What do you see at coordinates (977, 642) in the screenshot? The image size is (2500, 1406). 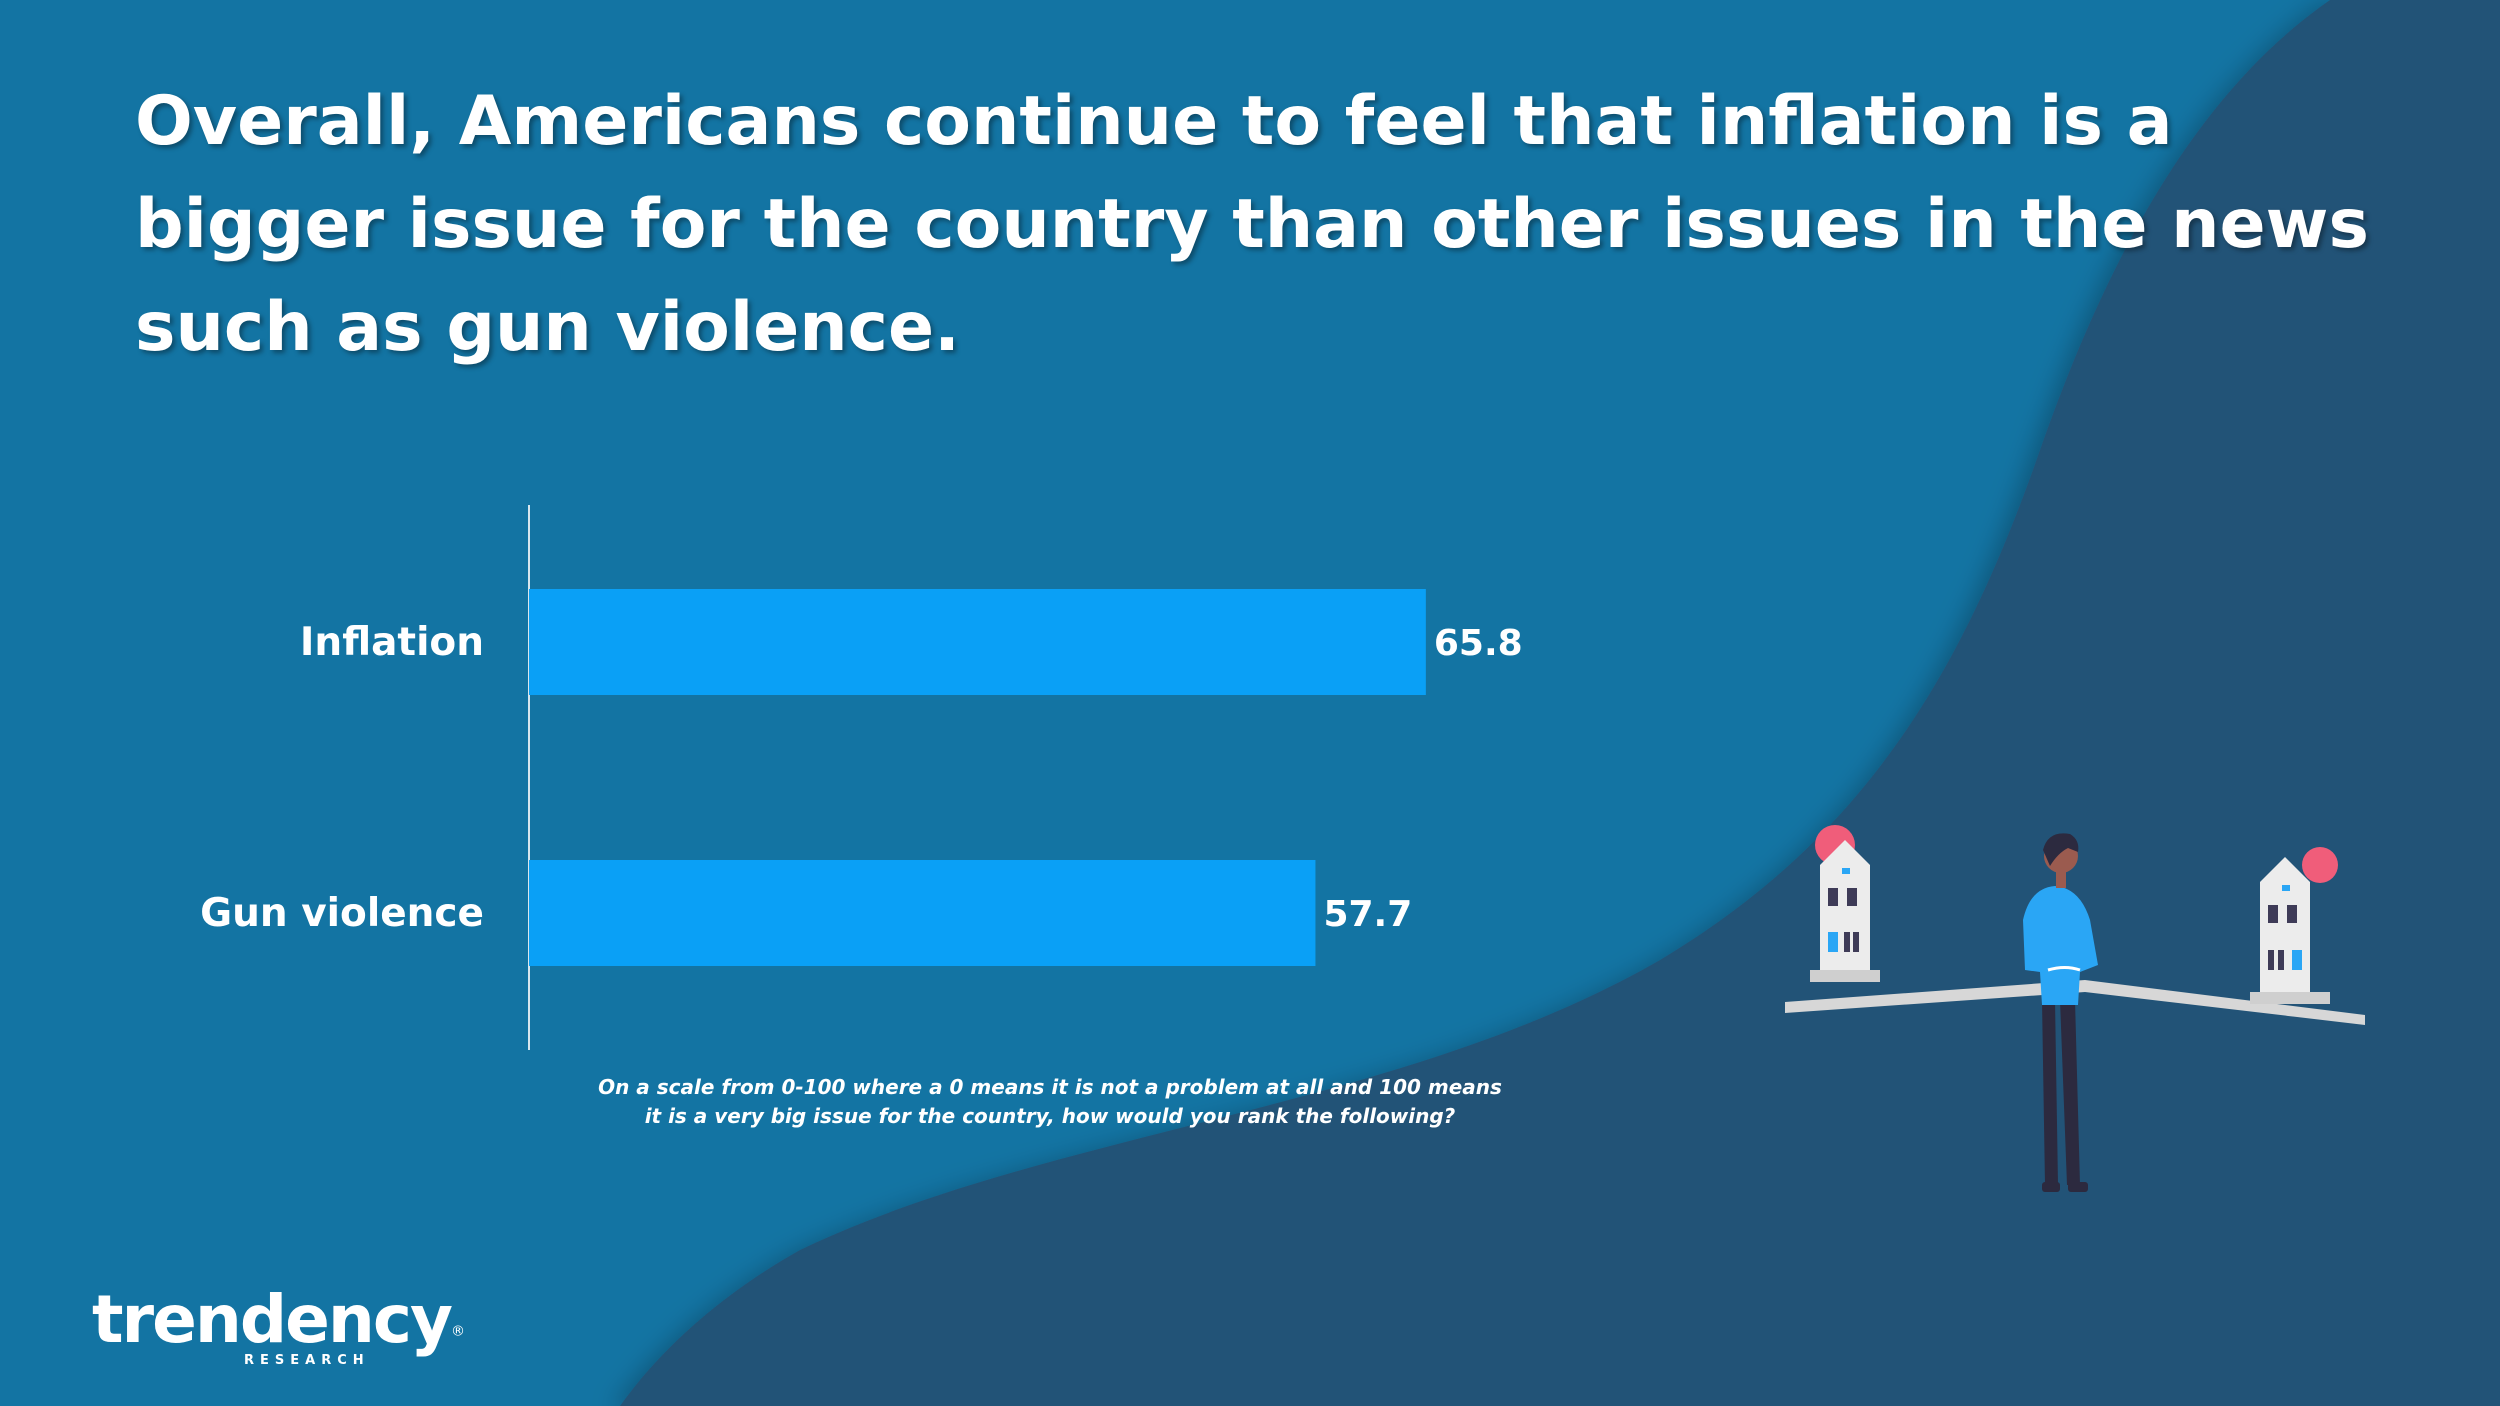 I see `bar-inflation` at bounding box center [977, 642].